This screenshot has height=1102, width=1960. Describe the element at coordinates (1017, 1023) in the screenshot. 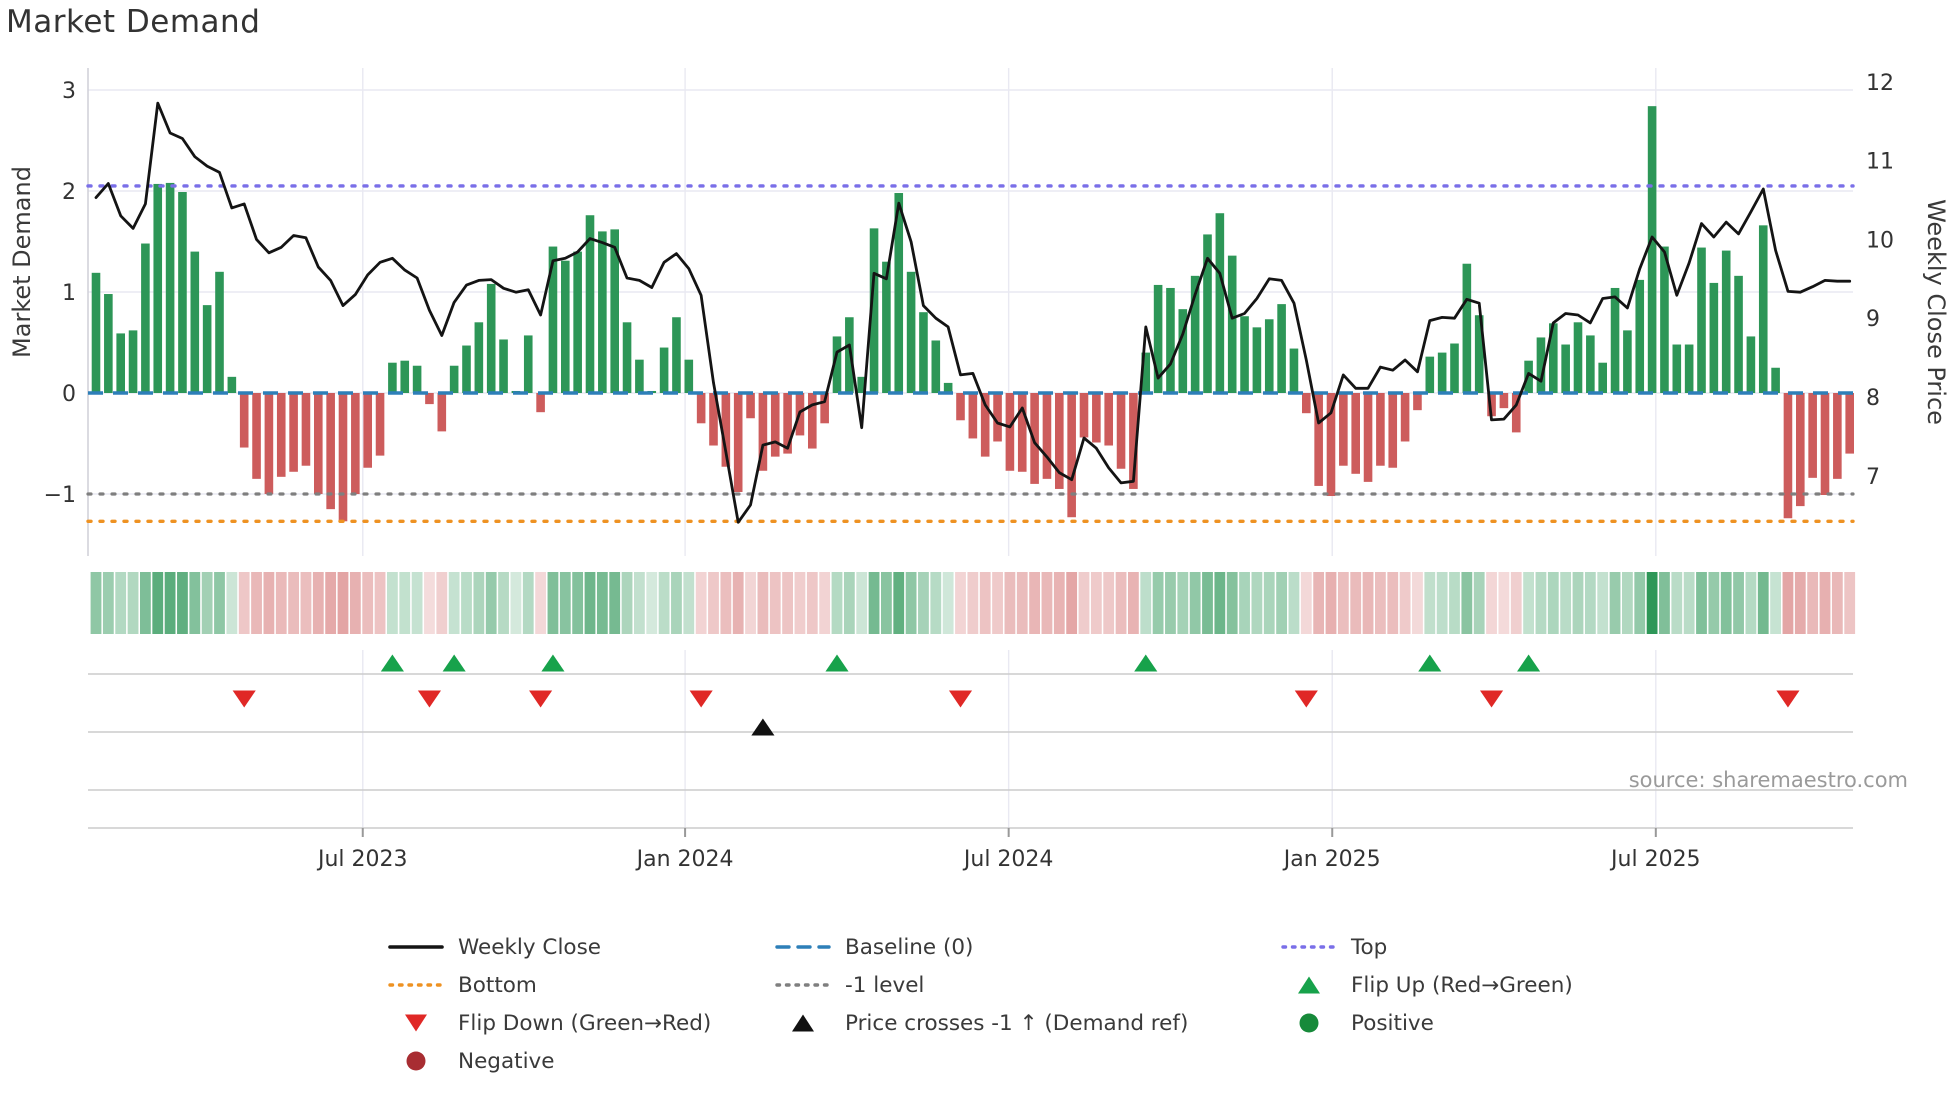

I see `legend-label: Price crosses -1 ↑ (Demand ref)` at that location.